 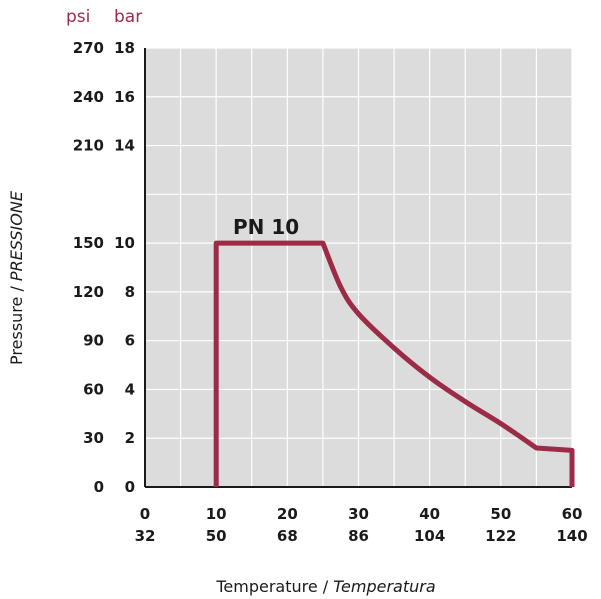 What do you see at coordinates (130, 292) in the screenshot?
I see `y-tick-label-bar: 8` at bounding box center [130, 292].